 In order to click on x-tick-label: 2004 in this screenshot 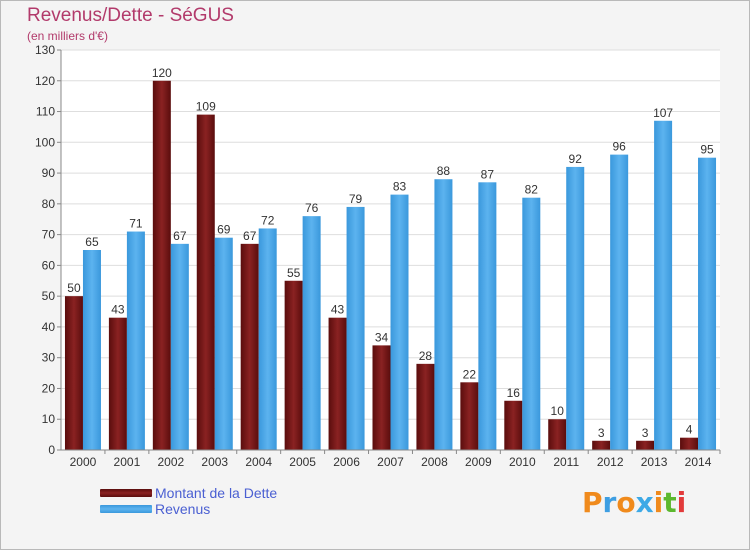, I will do `click(258, 462)`.